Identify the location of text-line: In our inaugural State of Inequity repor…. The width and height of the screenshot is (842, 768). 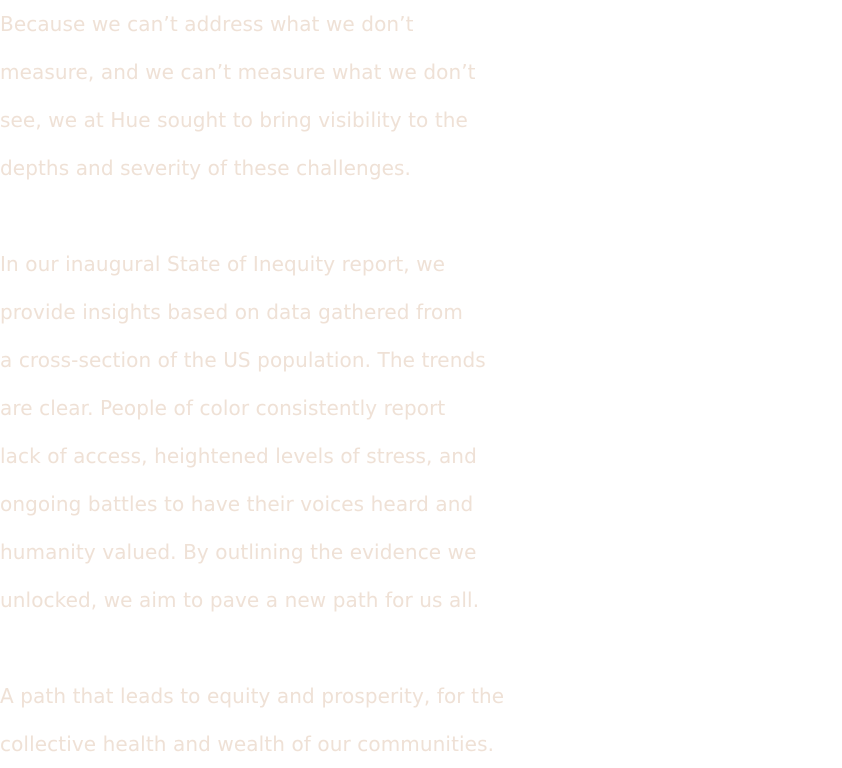
(223, 264).